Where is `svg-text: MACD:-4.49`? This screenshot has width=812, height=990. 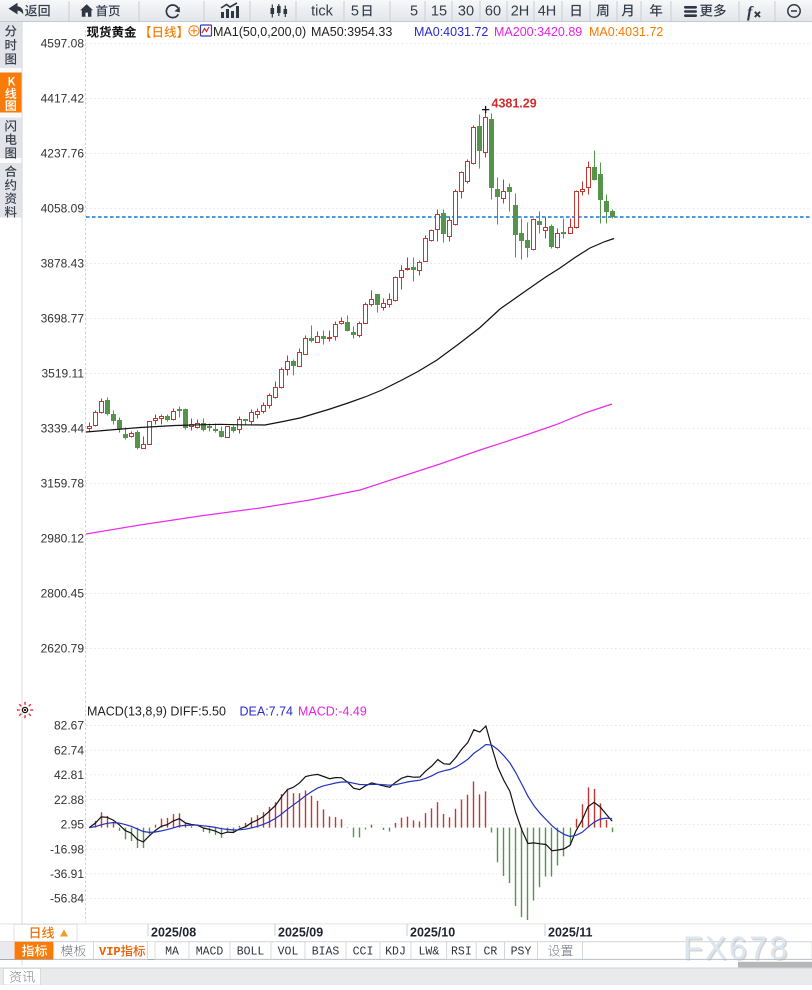 svg-text: MACD:-4.49 is located at coordinates (332, 712).